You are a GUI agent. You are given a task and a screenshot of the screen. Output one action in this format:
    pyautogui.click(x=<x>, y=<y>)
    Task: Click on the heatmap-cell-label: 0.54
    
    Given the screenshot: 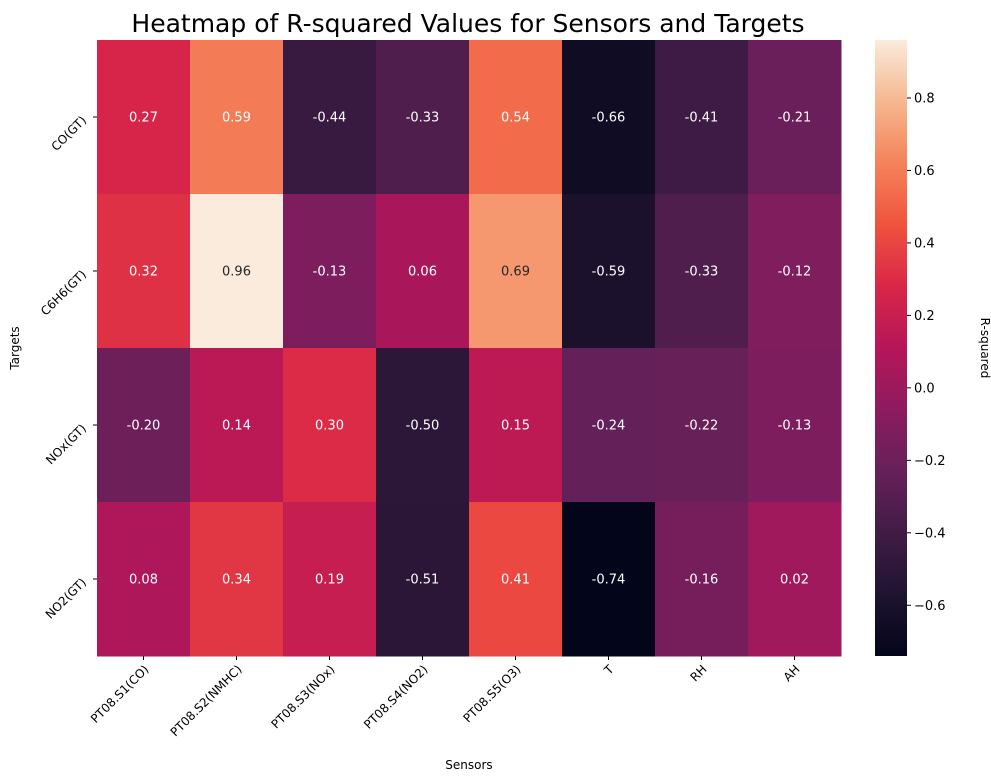 What is the action you would take?
    pyautogui.click(x=515, y=118)
    